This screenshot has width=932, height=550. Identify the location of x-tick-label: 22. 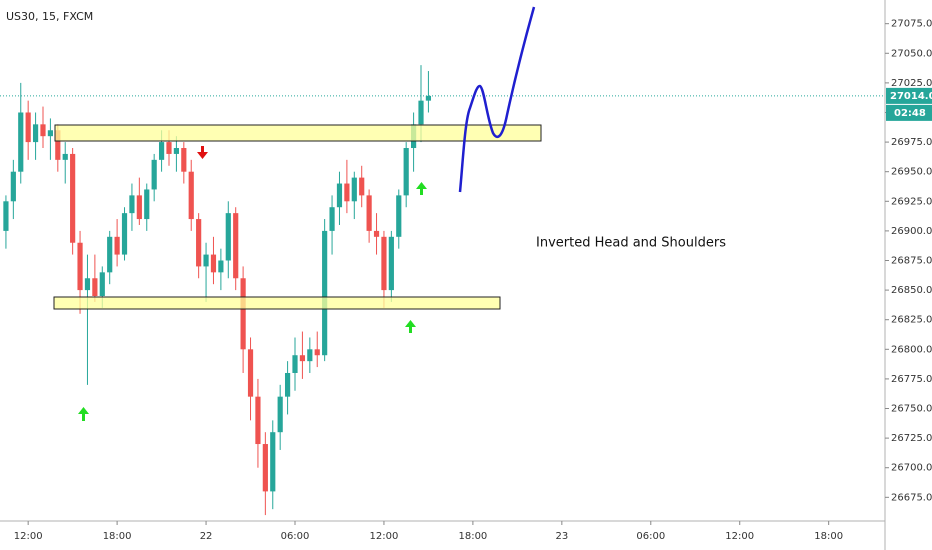
(206, 536).